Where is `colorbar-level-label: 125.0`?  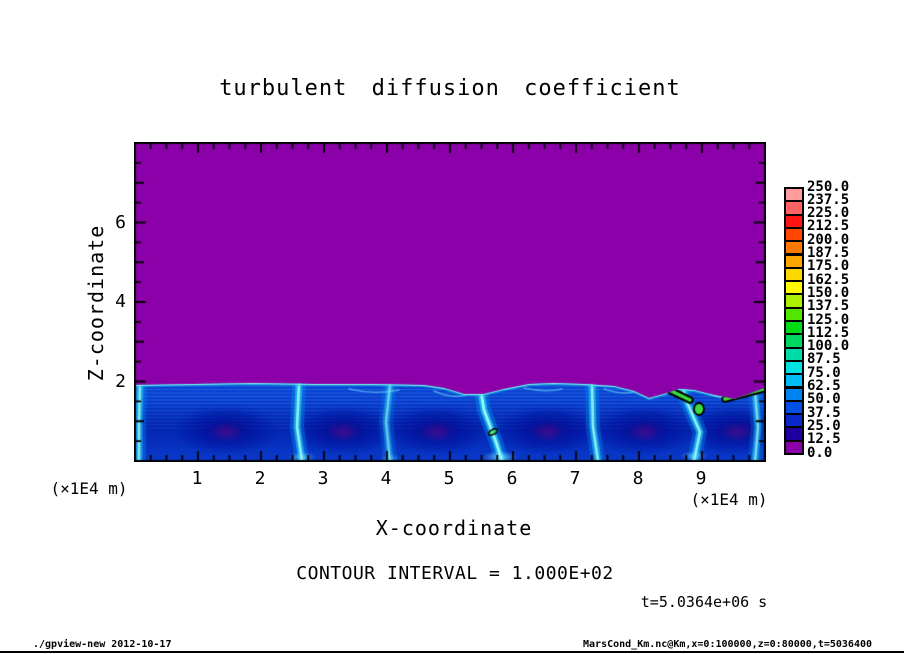 colorbar-level-label: 125.0 is located at coordinates (828, 319).